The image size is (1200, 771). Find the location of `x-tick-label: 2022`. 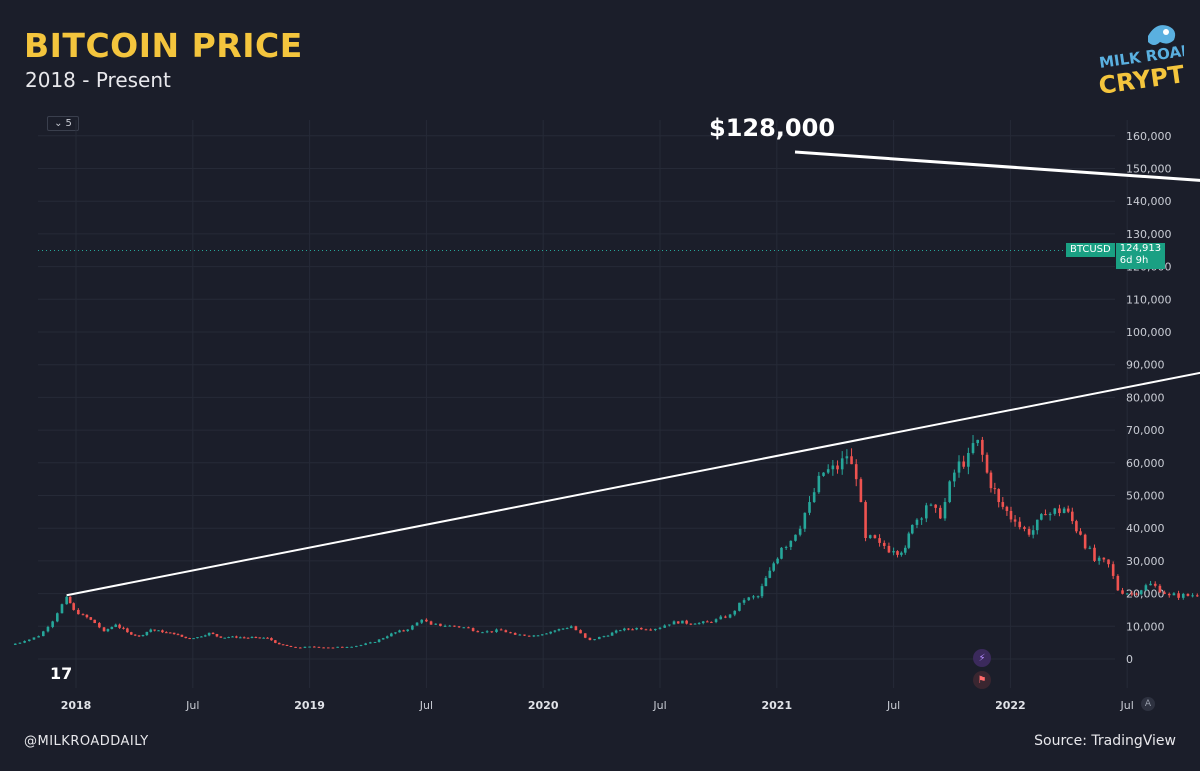

x-tick-label: 2022 is located at coordinates (1010, 705).